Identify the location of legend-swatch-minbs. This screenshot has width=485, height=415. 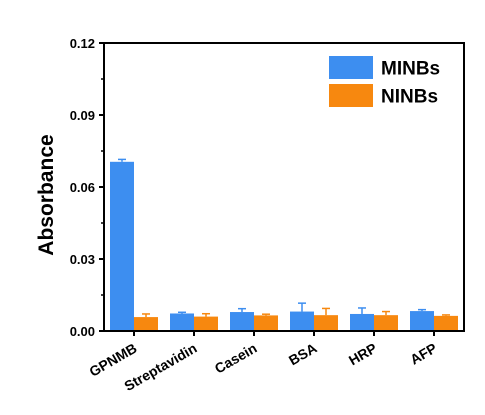
(351, 67).